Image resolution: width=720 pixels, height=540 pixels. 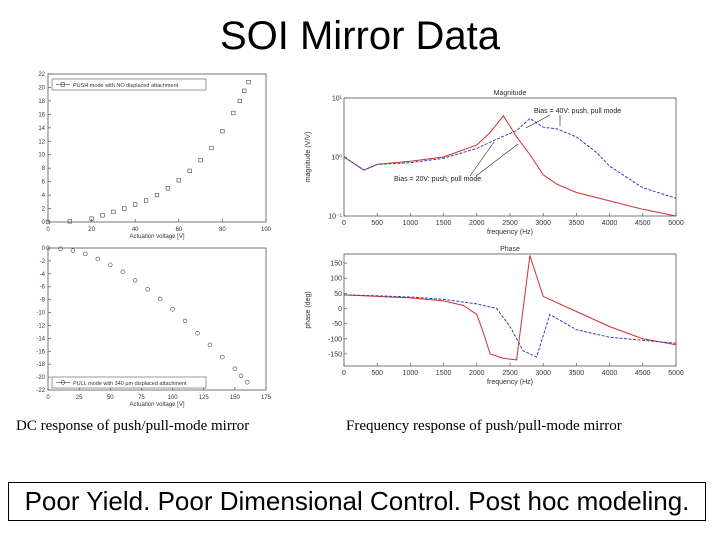 I want to click on y-tick-label: -14, so click(x=40, y=339).